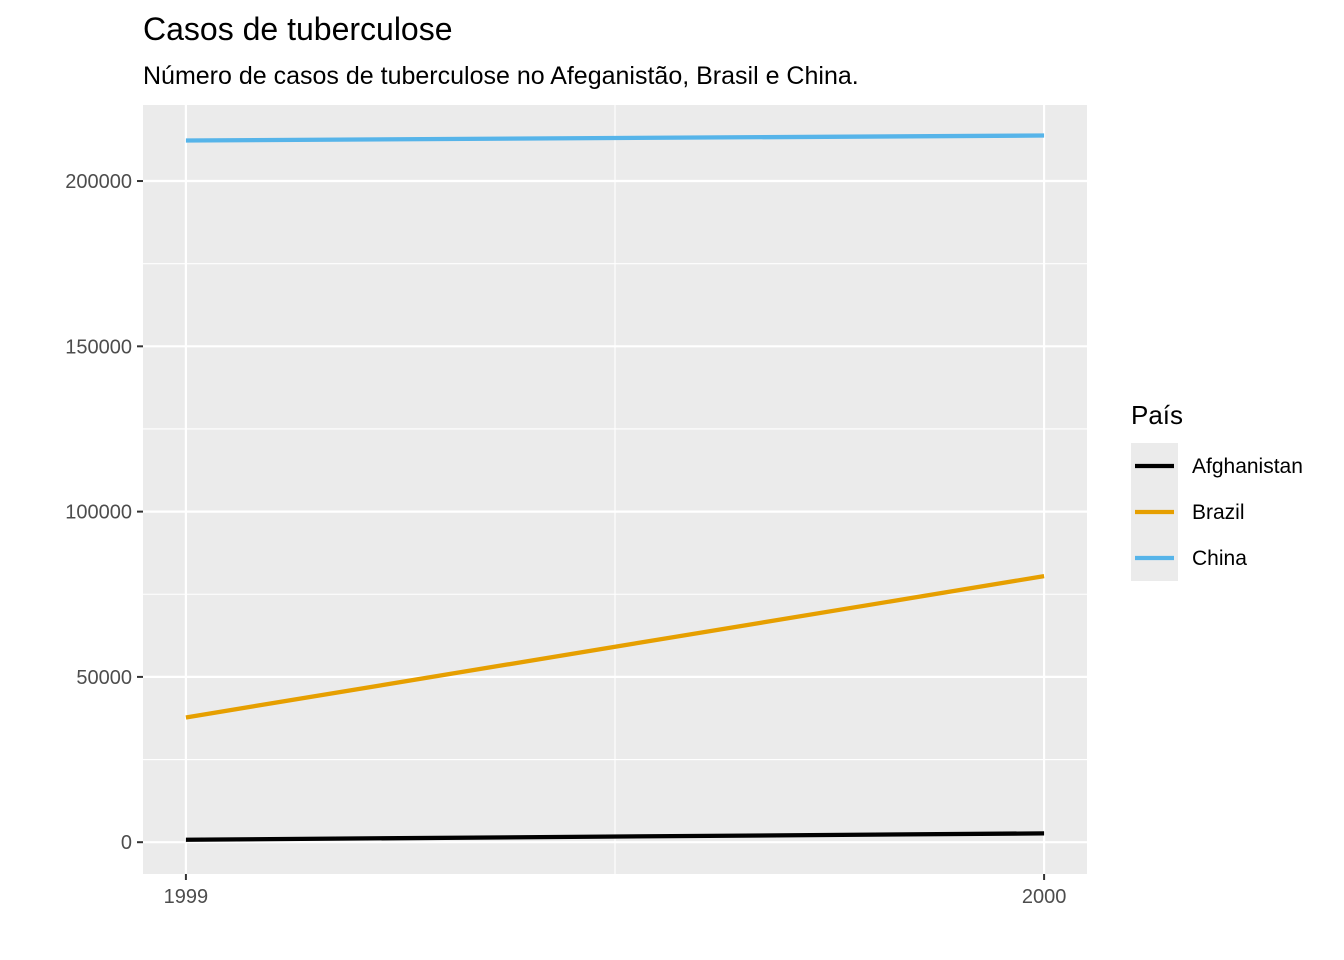 This screenshot has height=960, width=1344. Describe the element at coordinates (1247, 466) in the screenshot. I see `legend-label-afghanistan: Afghanistan` at that location.